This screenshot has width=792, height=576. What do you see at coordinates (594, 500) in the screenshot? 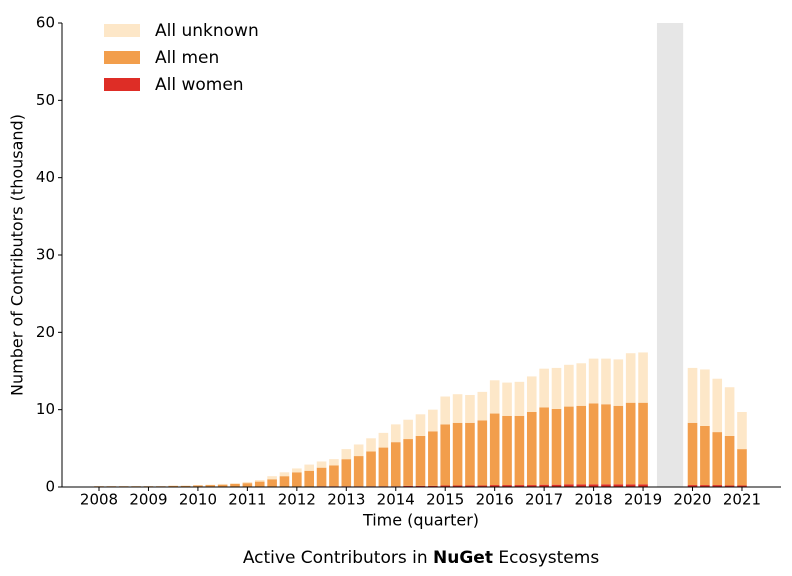
I see `x-tick-label: 2018` at bounding box center [594, 500].